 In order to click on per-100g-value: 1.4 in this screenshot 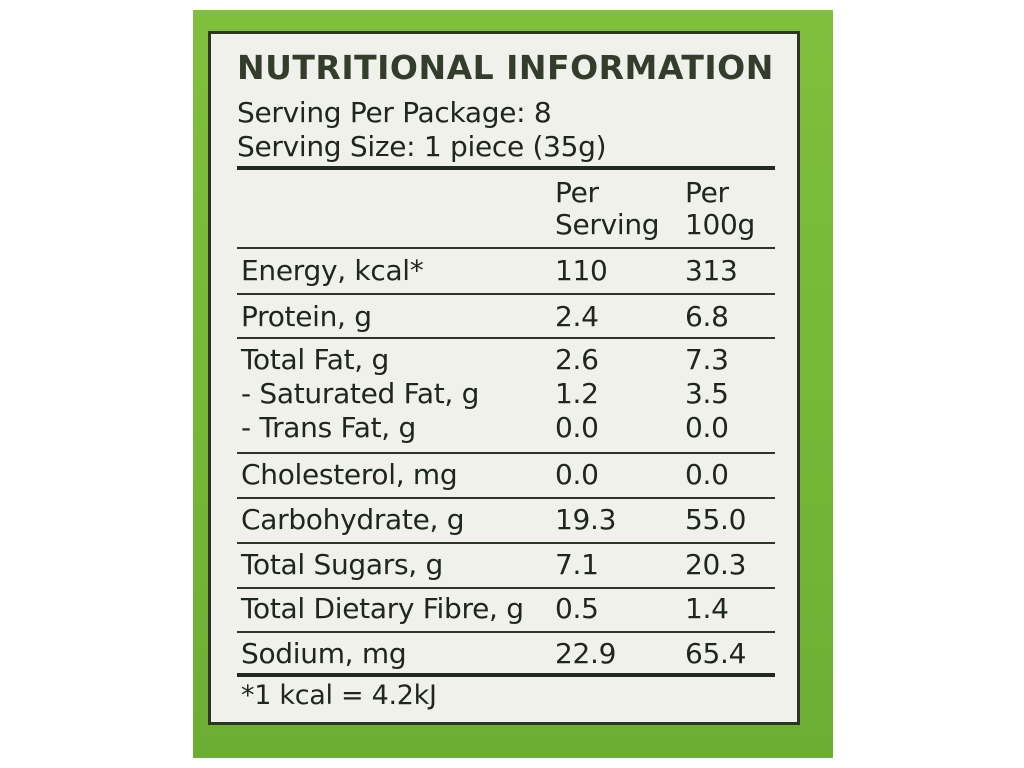, I will do `click(707, 608)`.